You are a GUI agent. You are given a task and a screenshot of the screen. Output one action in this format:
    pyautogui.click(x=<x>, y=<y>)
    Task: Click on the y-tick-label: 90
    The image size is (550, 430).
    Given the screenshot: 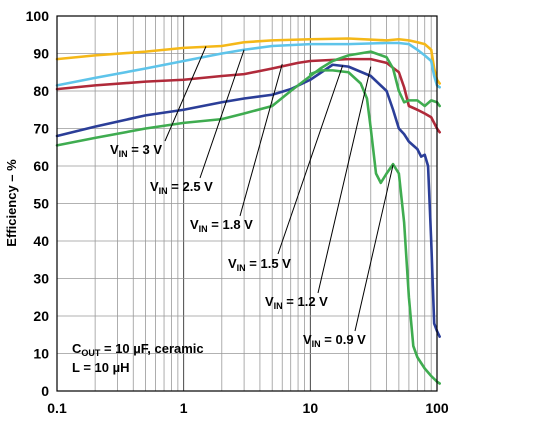 What is the action you would take?
    pyautogui.click(x=41, y=54)
    